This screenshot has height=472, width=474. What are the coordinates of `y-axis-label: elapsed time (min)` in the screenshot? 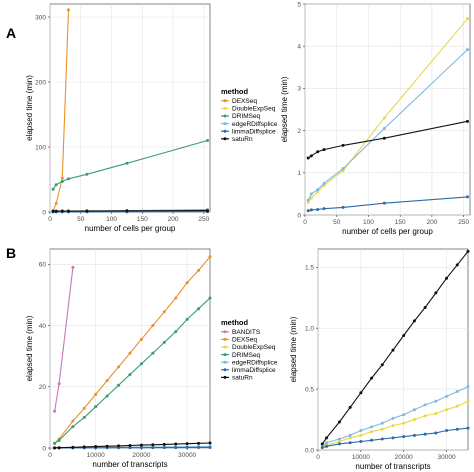 It's located at (29, 108).